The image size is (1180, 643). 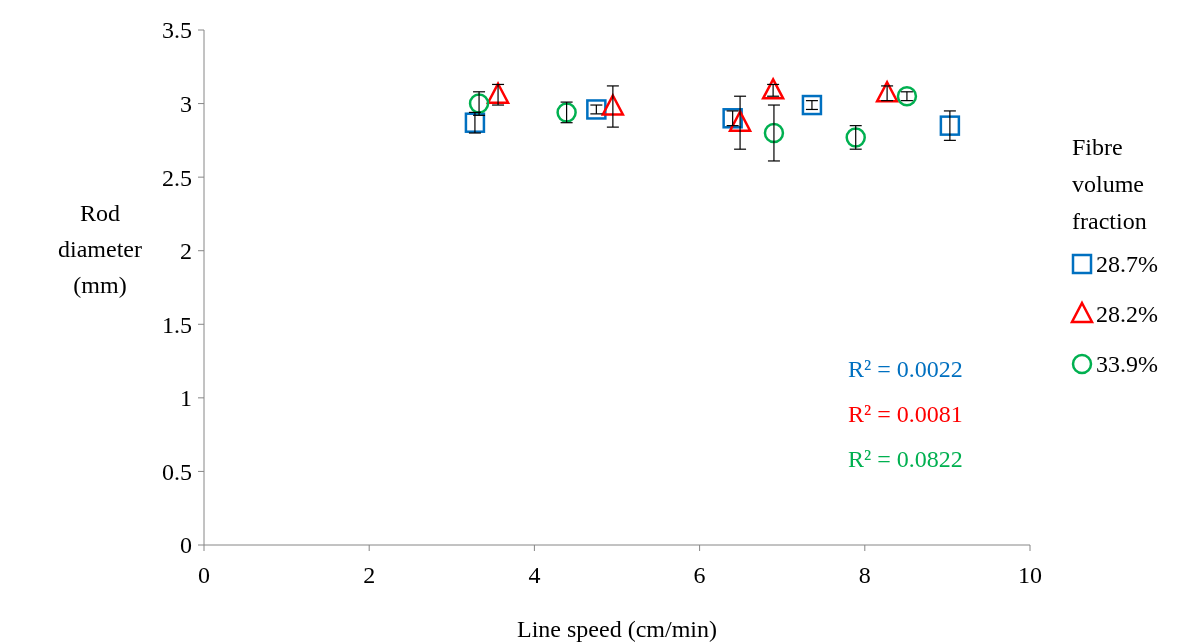 I want to click on y-tick-label: 3, so click(x=186, y=103).